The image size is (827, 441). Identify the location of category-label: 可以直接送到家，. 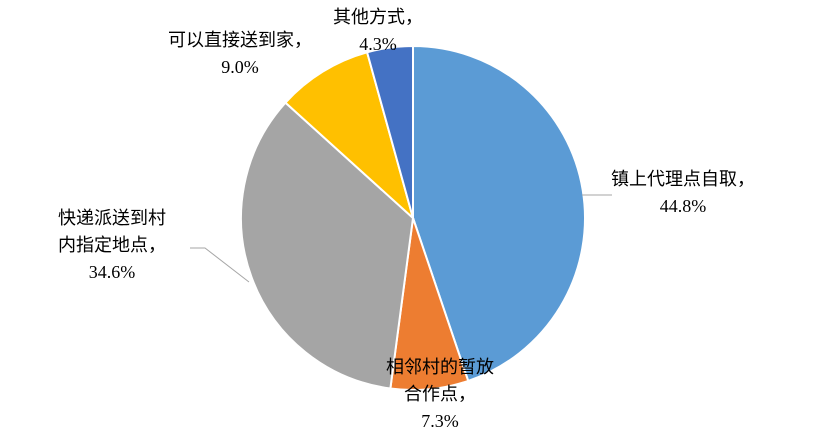
(240, 40).